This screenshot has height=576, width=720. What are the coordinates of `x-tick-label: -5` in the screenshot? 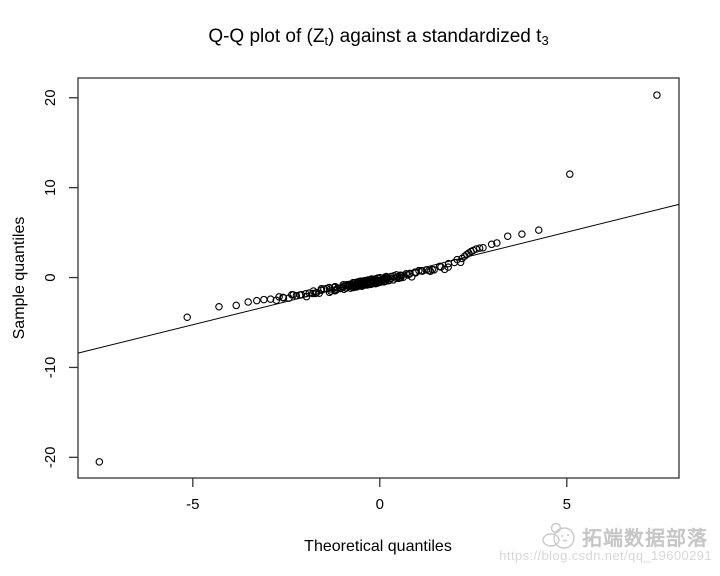 It's located at (192, 504).